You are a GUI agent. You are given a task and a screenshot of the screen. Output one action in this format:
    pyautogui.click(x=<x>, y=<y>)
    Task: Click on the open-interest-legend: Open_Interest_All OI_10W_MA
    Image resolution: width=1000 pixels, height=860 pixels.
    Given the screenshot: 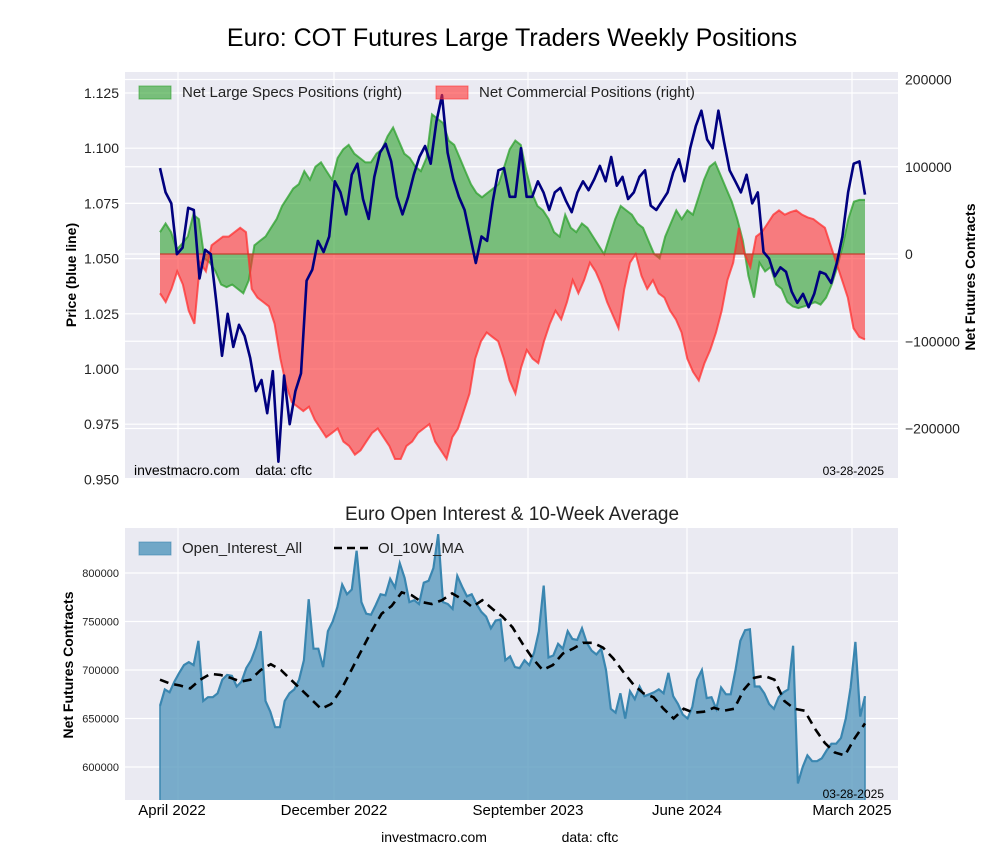 What is the action you would take?
    pyautogui.click(x=301, y=548)
    